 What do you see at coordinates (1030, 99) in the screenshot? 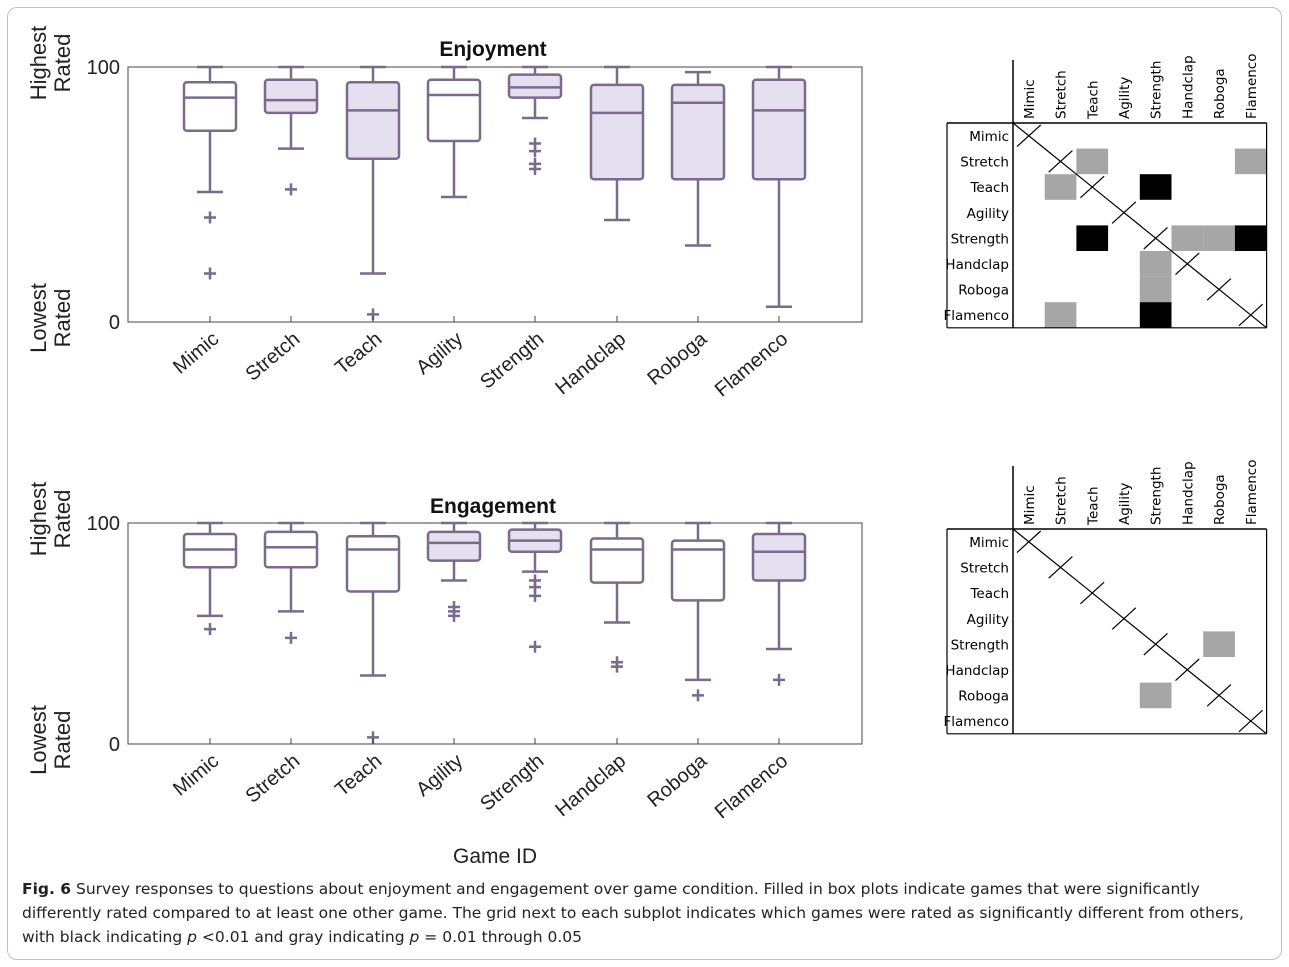
I see `grid-column-label: Mimic` at bounding box center [1030, 99].